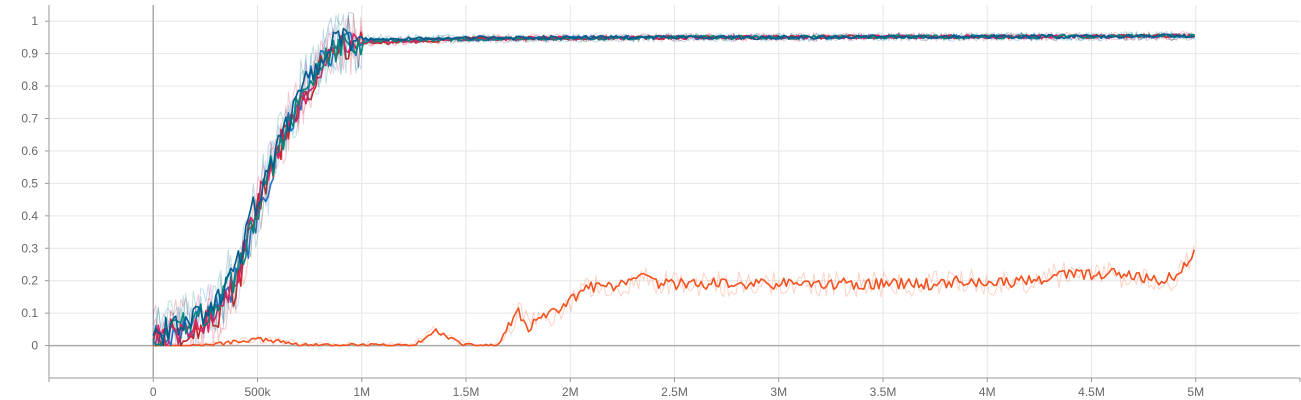  I want to click on x-tick-label: 1M, so click(361, 392).